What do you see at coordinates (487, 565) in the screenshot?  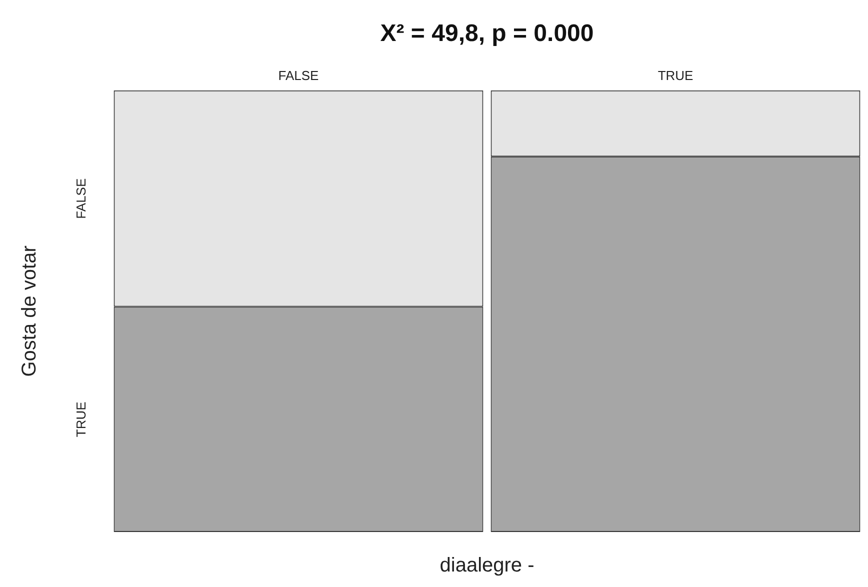 I see `x-axis-title: diaalegre -` at bounding box center [487, 565].